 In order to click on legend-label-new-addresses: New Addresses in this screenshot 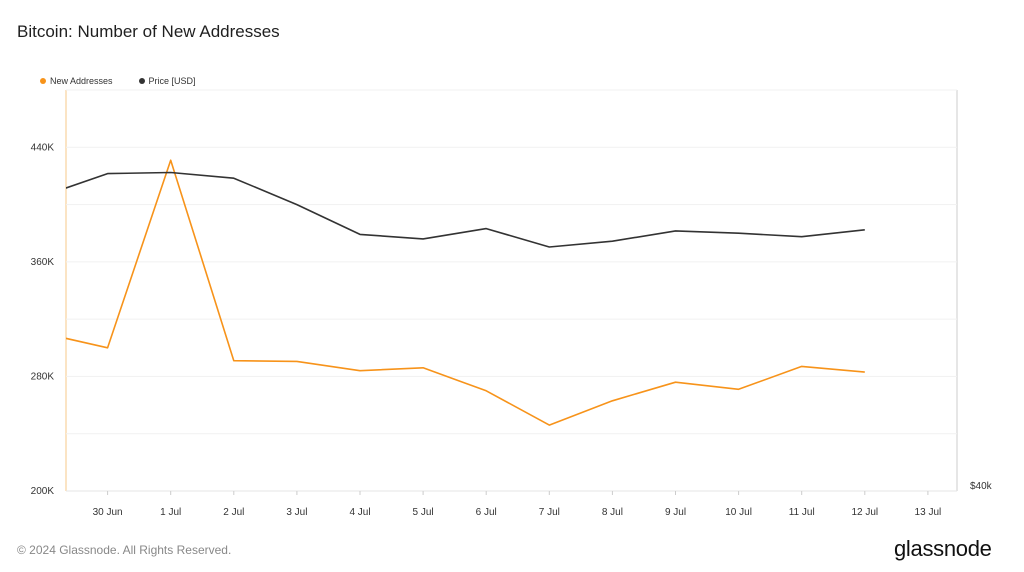, I will do `click(81, 81)`.